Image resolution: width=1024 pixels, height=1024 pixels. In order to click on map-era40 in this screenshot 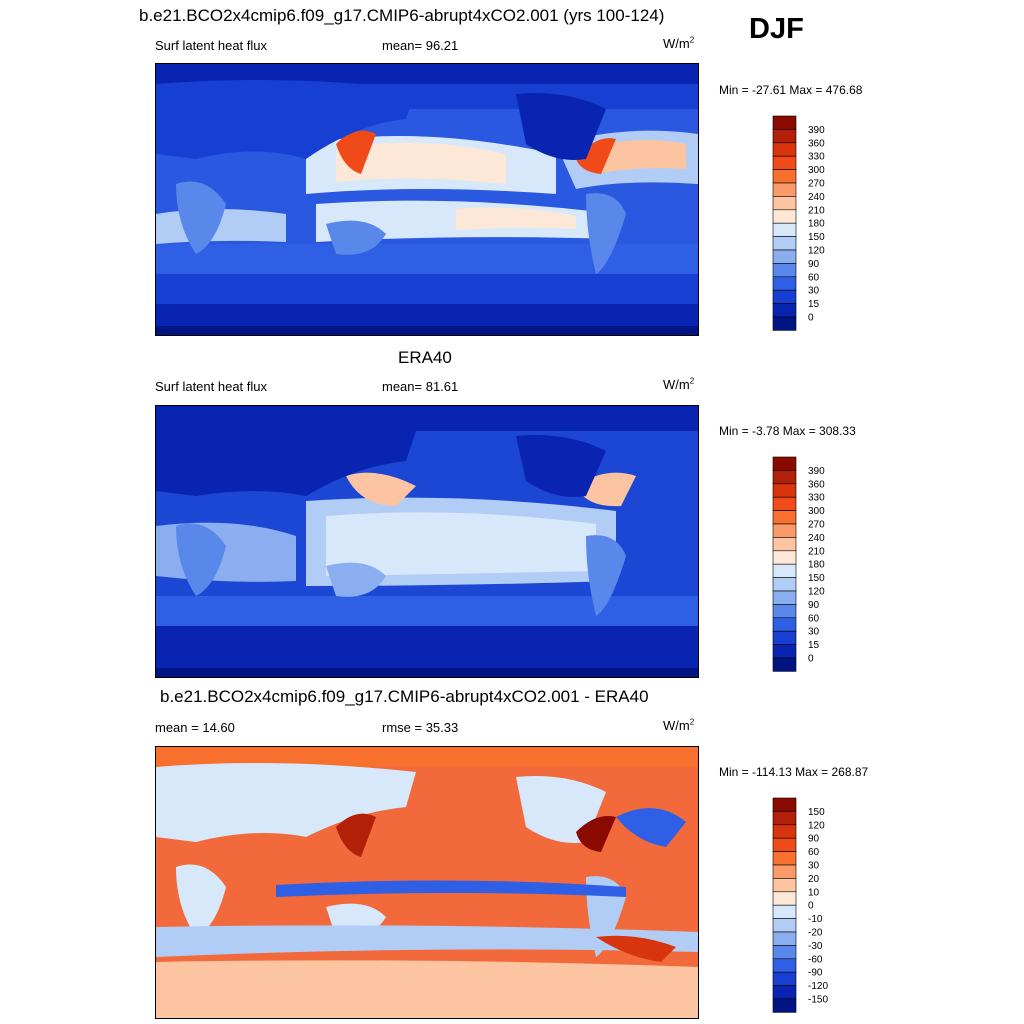, I will do `click(427, 541)`.